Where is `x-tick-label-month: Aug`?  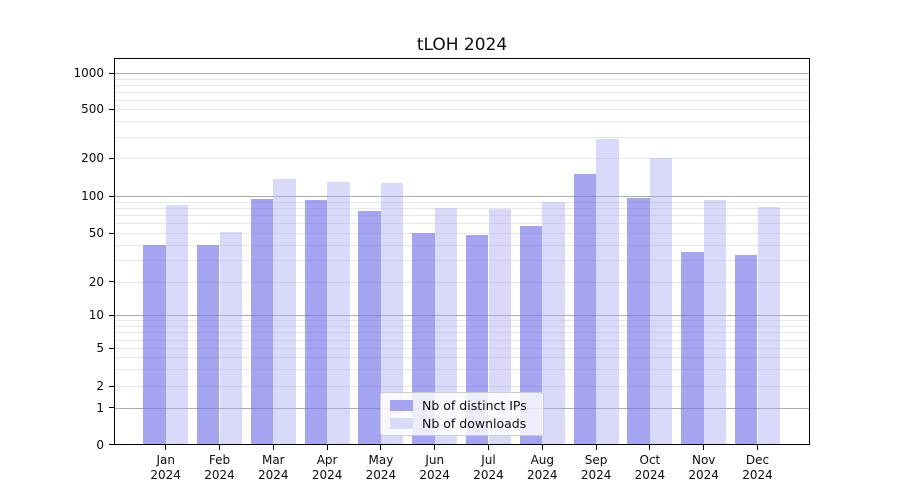 x-tick-label-month: Aug is located at coordinates (542, 460).